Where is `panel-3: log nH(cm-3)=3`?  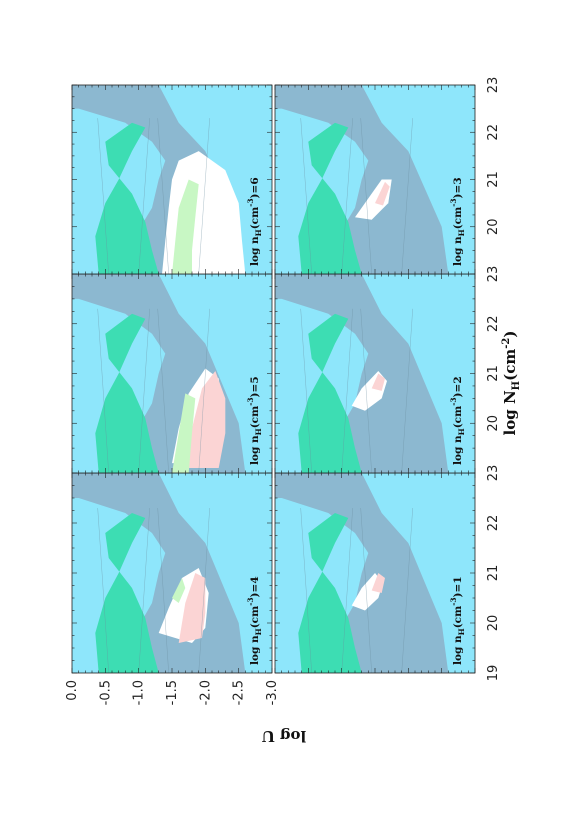
panel-3: log nH(cm-3)=3 is located at coordinates (375, 179).